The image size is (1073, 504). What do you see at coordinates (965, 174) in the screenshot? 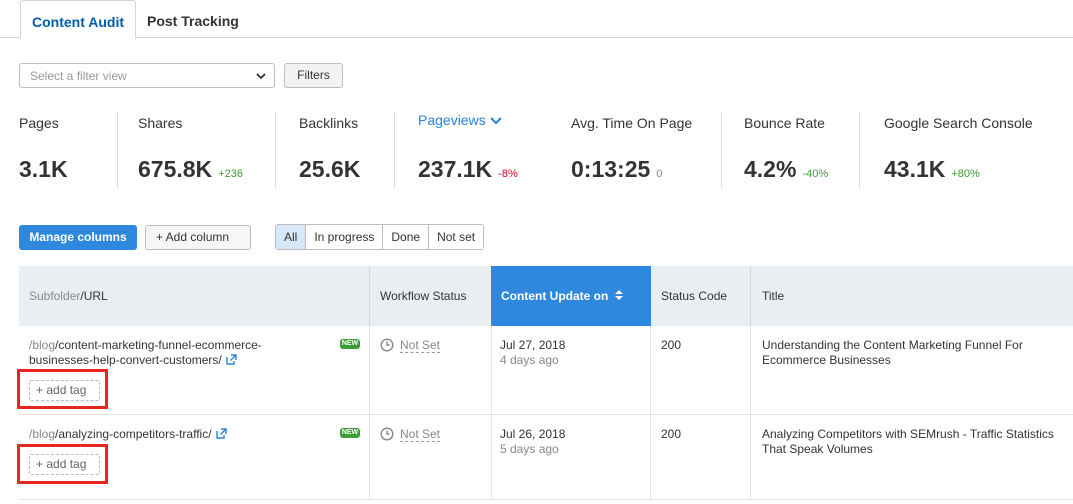
I see `metric-delta: +80%` at bounding box center [965, 174].